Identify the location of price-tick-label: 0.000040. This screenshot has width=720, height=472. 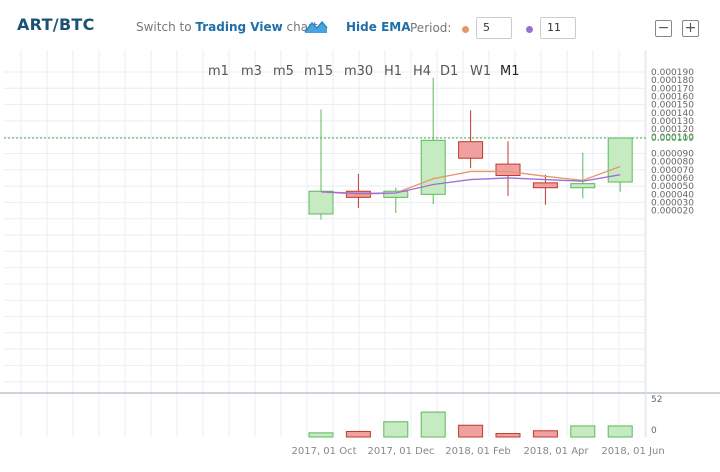
(672, 195).